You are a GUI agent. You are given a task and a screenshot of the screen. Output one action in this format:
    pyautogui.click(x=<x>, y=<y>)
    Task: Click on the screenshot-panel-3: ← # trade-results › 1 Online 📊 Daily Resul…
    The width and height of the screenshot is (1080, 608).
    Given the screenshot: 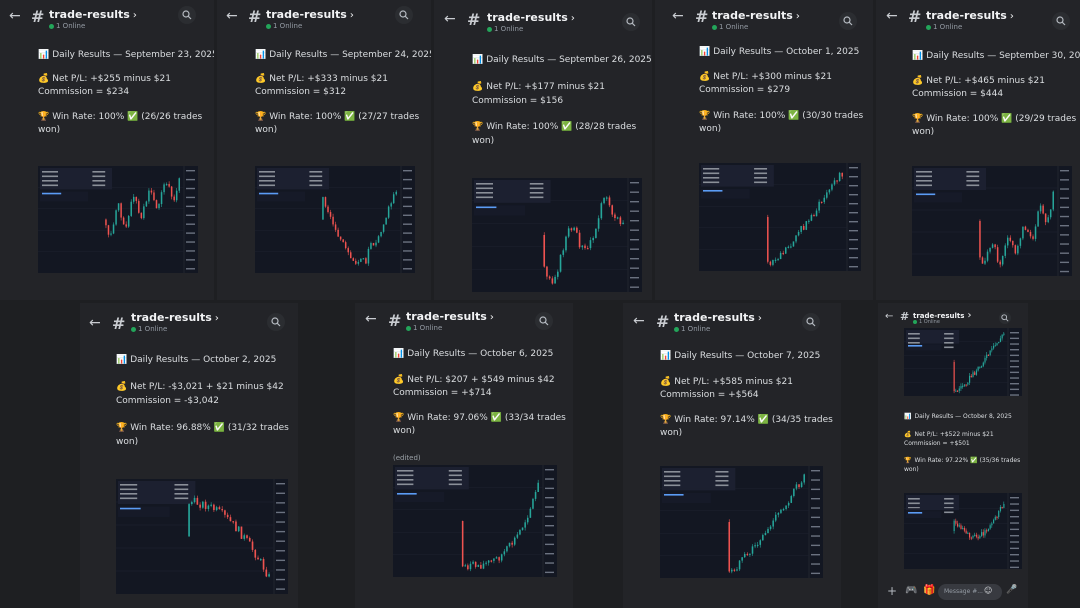 What is the action you would take?
    pyautogui.click(x=543, y=150)
    